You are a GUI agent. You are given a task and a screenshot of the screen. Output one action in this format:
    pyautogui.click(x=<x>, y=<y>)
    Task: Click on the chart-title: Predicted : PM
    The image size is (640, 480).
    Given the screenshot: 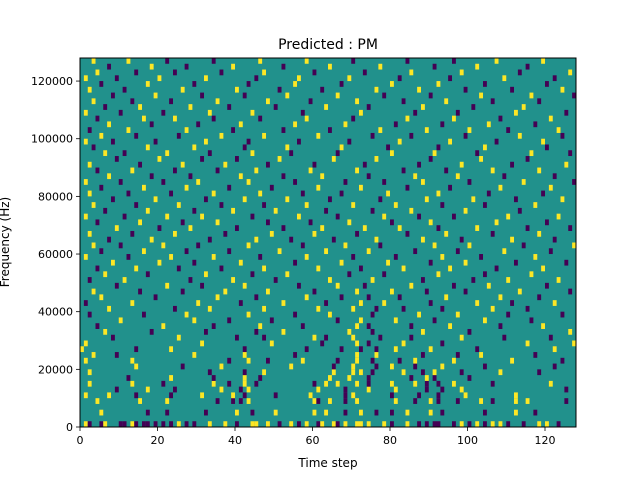 What is the action you would take?
    pyautogui.click(x=328, y=45)
    